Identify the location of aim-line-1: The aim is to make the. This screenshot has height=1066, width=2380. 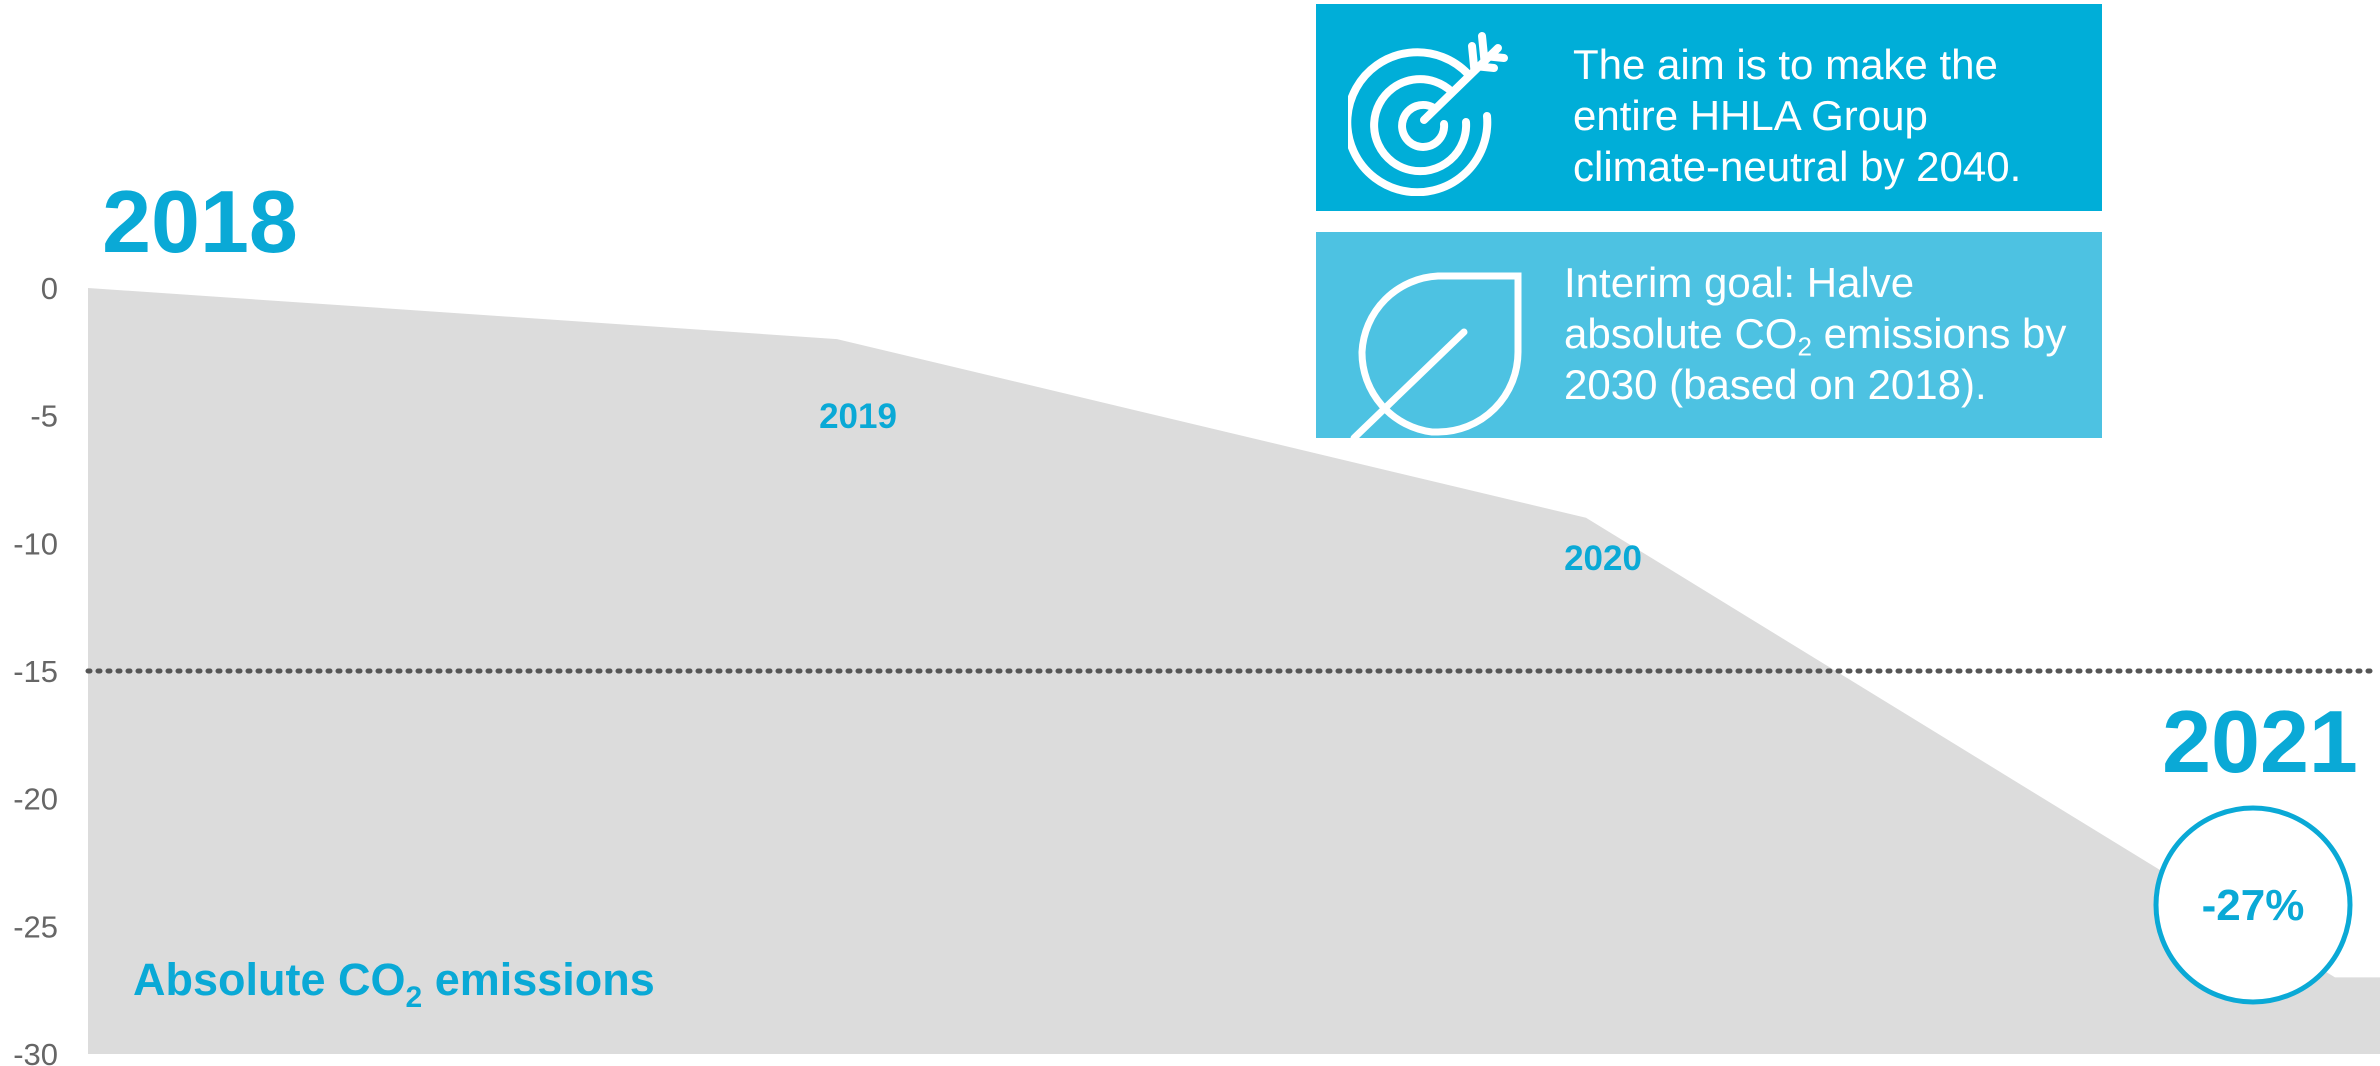
(1785, 64).